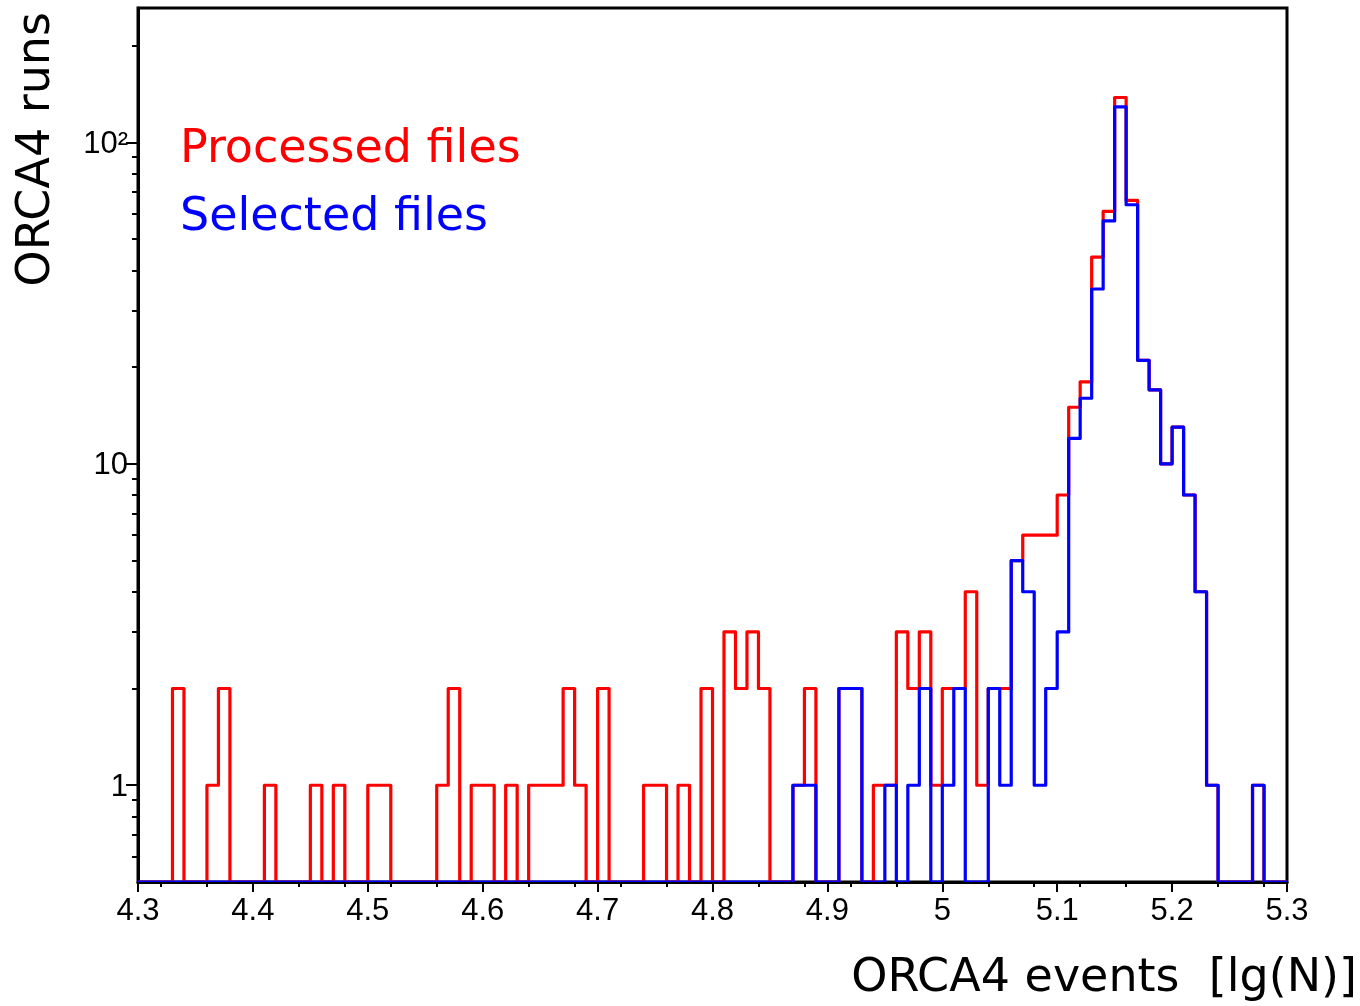  What do you see at coordinates (119, 785) in the screenshot?
I see `y-tick-label: 1` at bounding box center [119, 785].